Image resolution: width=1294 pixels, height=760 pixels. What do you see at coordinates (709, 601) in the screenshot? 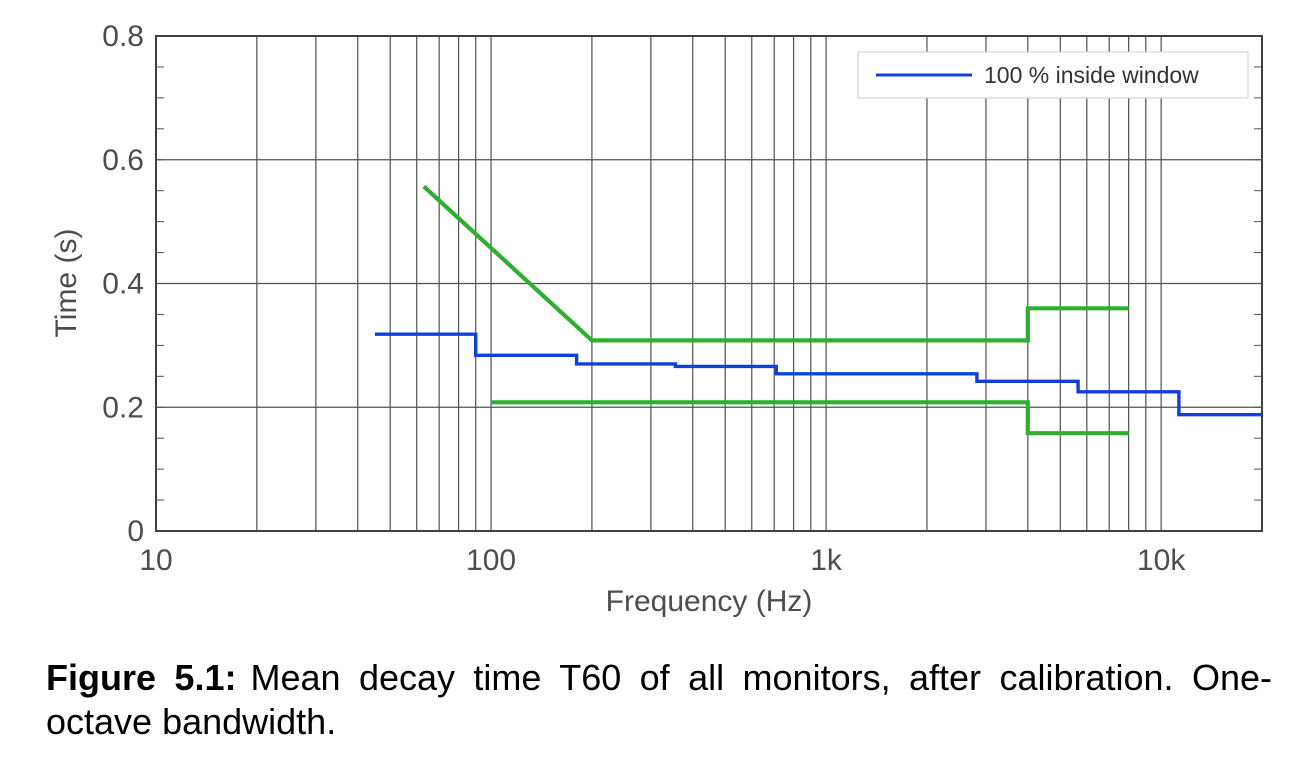
I see `x-axis-title: Frequency (Hz)` at bounding box center [709, 601].